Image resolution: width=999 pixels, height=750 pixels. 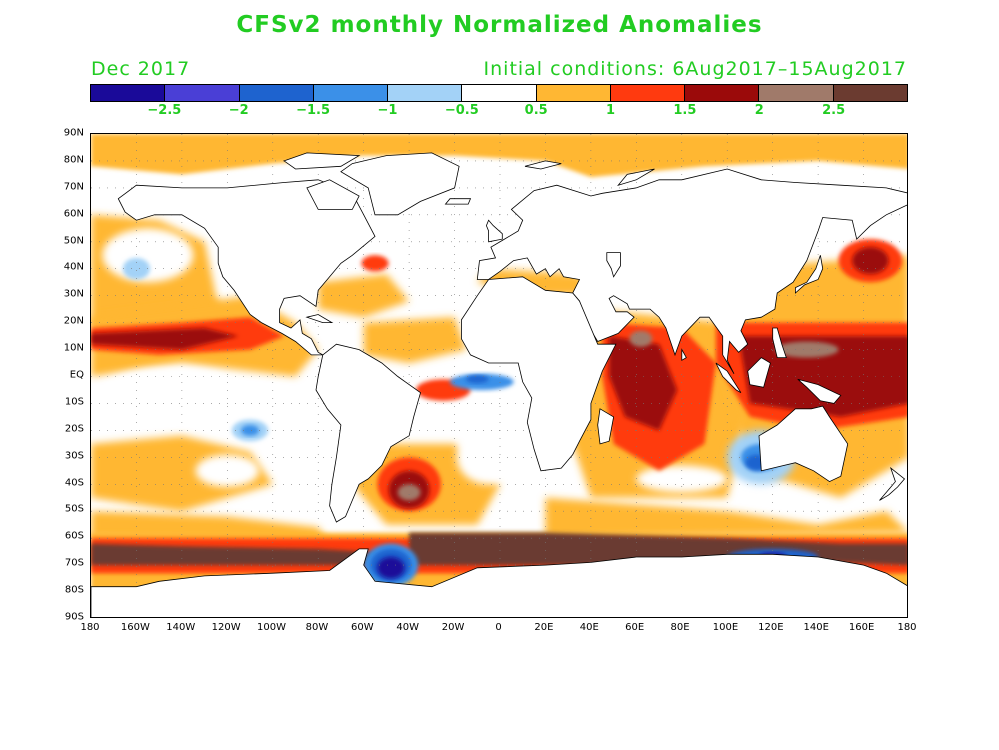 I want to click on south-indian-warm, so click(x=726, y=518).